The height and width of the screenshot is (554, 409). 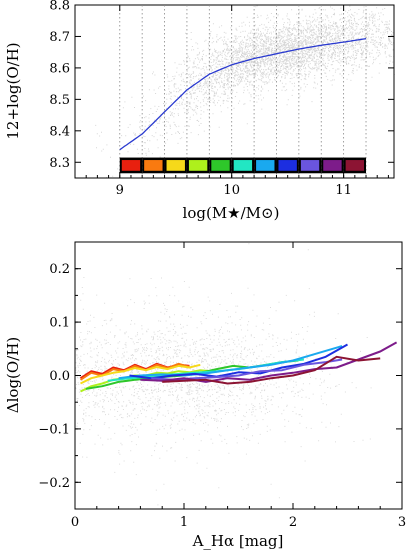 I want to click on top-color-bins, so click(x=243, y=165).